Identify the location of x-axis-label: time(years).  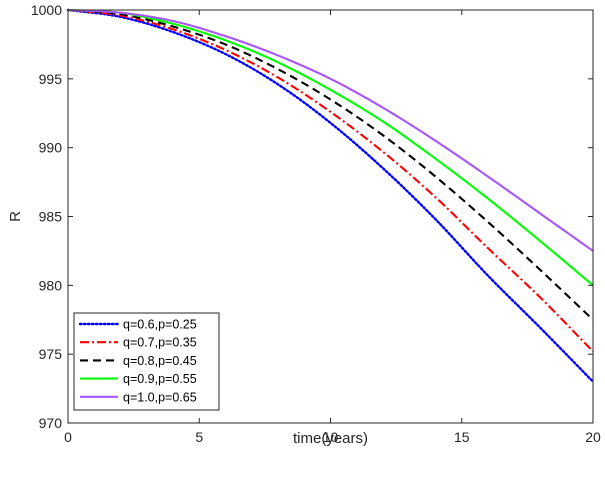
(330, 438).